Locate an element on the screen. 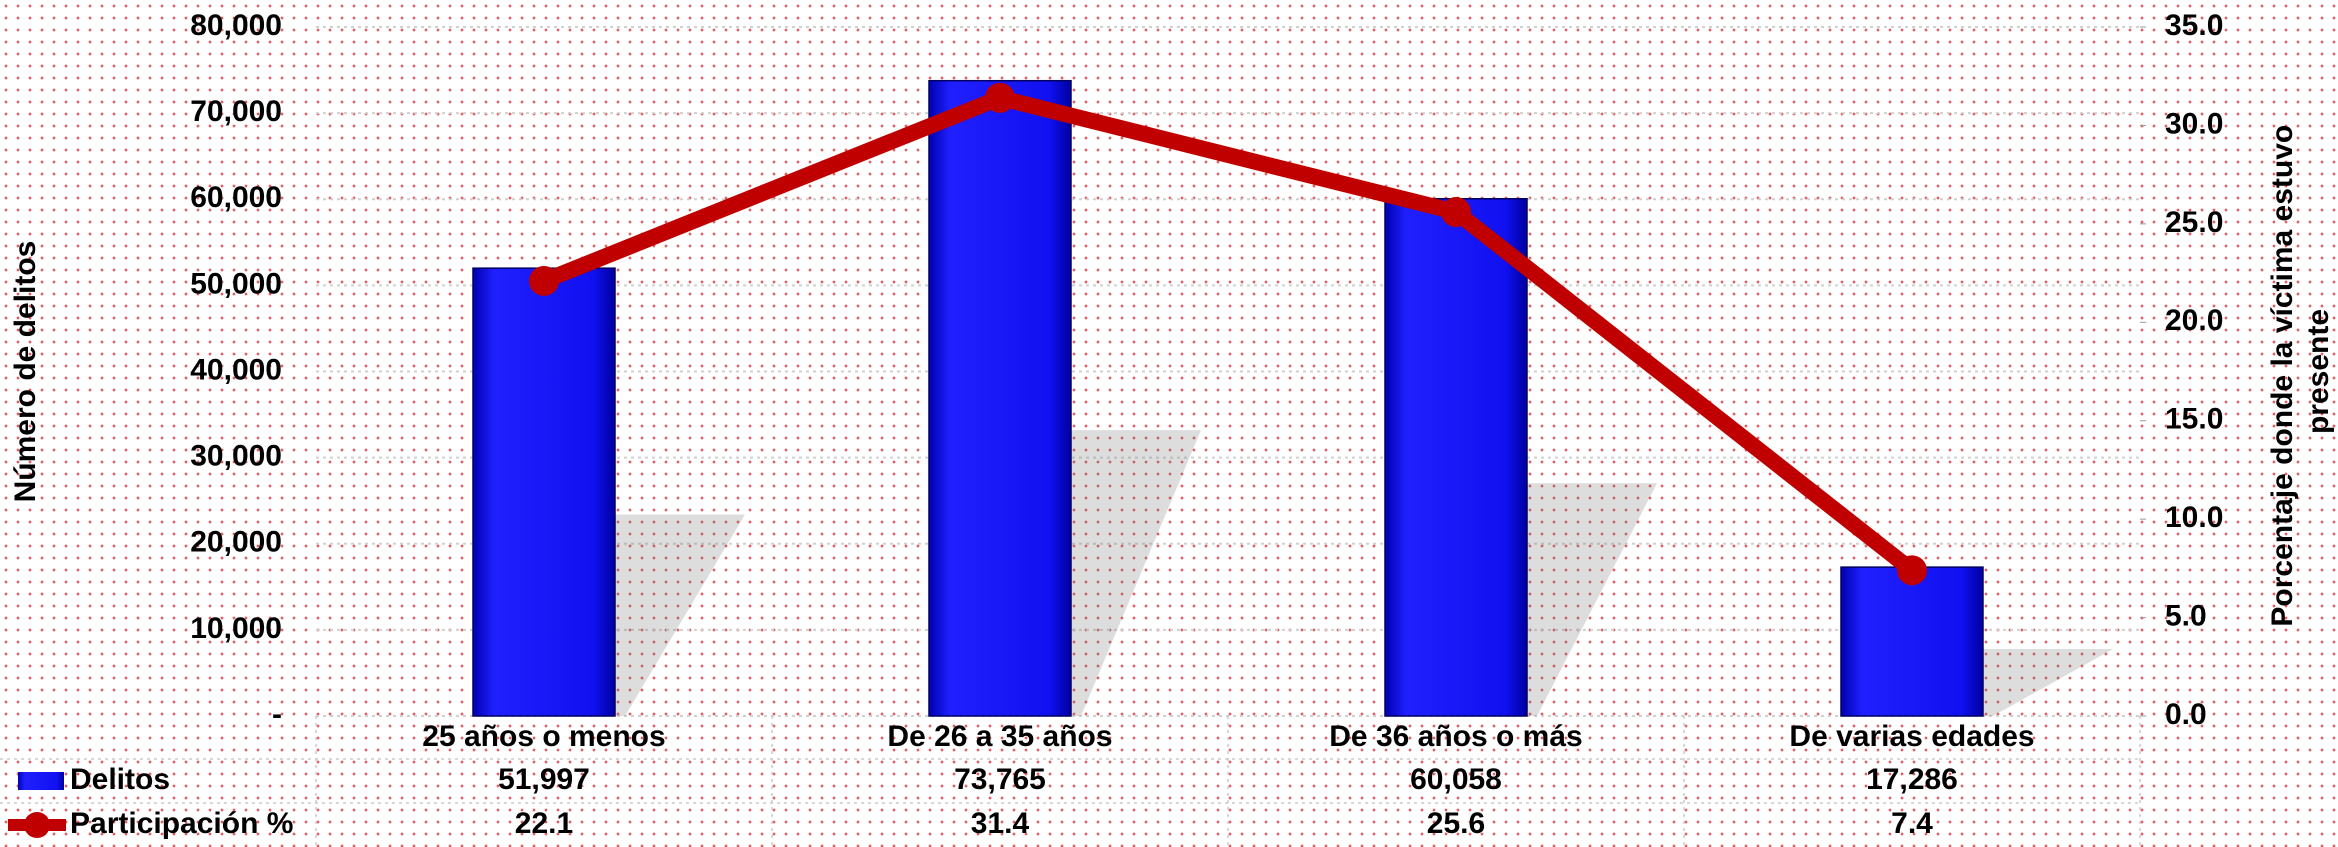 This screenshot has width=2338, height=847. y2-tick-label: 35.0 is located at coordinates (2194, 25).